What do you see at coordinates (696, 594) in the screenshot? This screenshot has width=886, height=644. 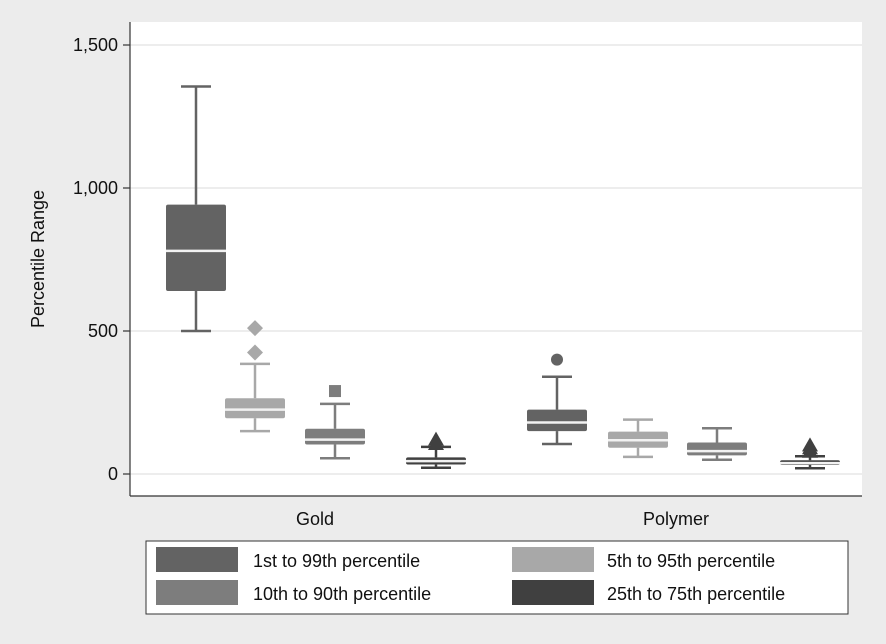 I see `legend-label-25th-75th: 25th to 75th percentile` at bounding box center [696, 594].